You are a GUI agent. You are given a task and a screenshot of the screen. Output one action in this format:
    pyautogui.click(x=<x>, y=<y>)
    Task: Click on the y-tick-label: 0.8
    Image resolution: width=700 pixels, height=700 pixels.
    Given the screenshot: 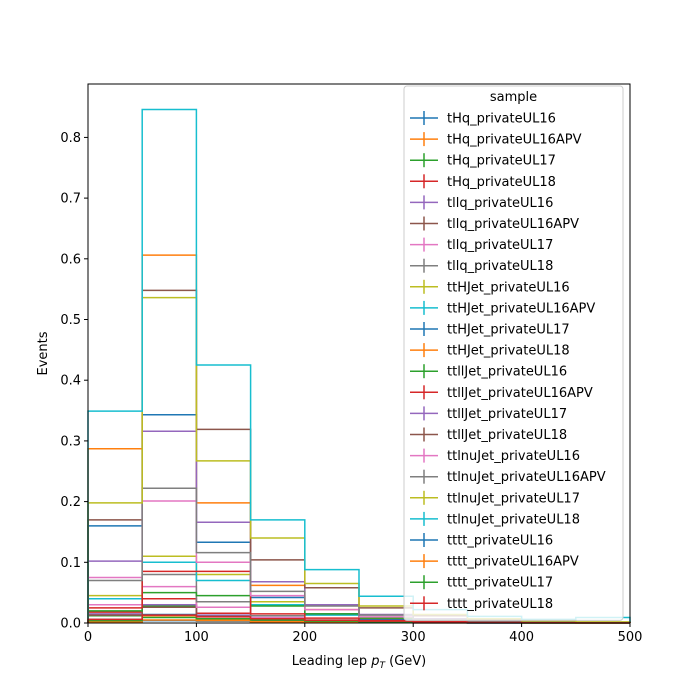 What is the action you would take?
    pyautogui.click(x=70, y=138)
    